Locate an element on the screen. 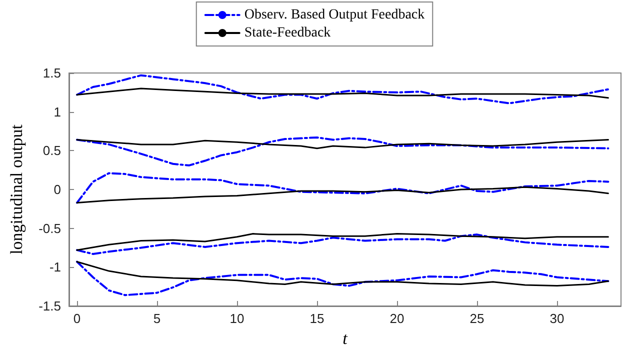  legend-label: Observ. Based Output Feedback is located at coordinates (334, 15).